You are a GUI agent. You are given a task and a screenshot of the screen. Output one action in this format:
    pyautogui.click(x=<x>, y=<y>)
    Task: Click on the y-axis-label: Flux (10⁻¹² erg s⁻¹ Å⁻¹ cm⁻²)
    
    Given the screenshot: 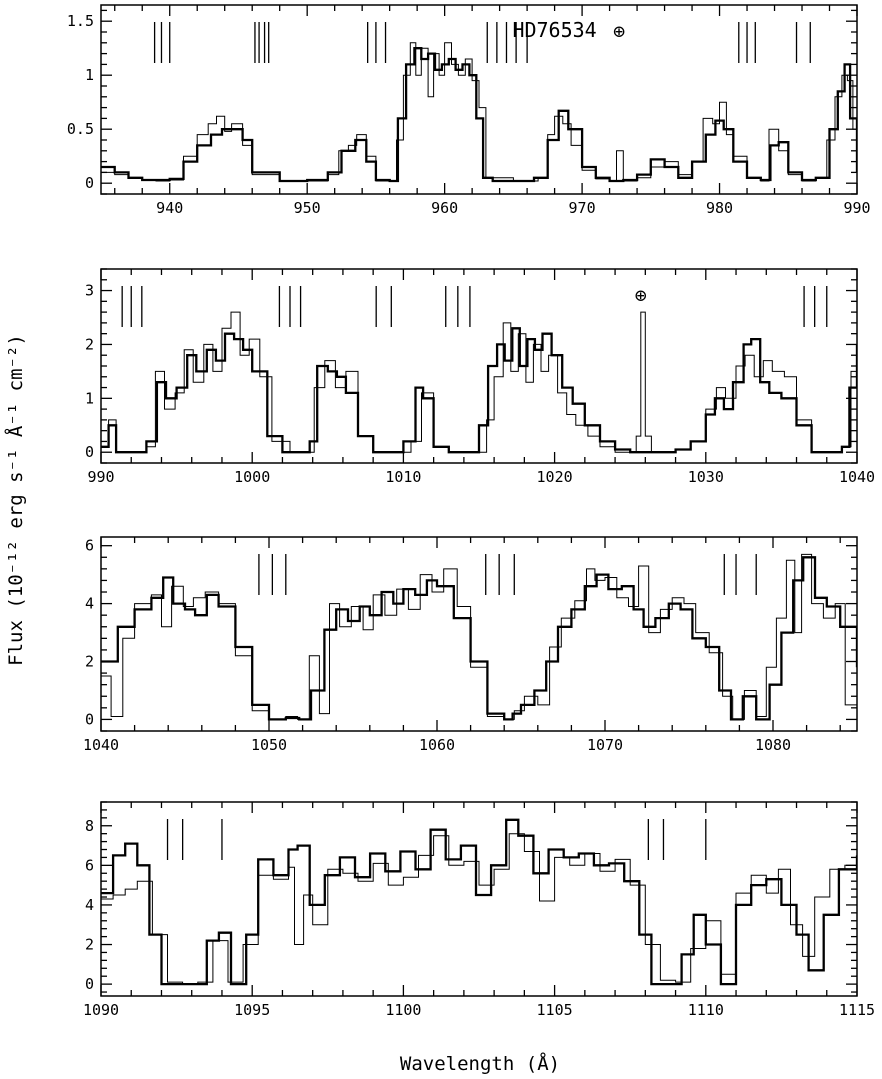 What is the action you would take?
    pyautogui.click(x=15, y=500)
    